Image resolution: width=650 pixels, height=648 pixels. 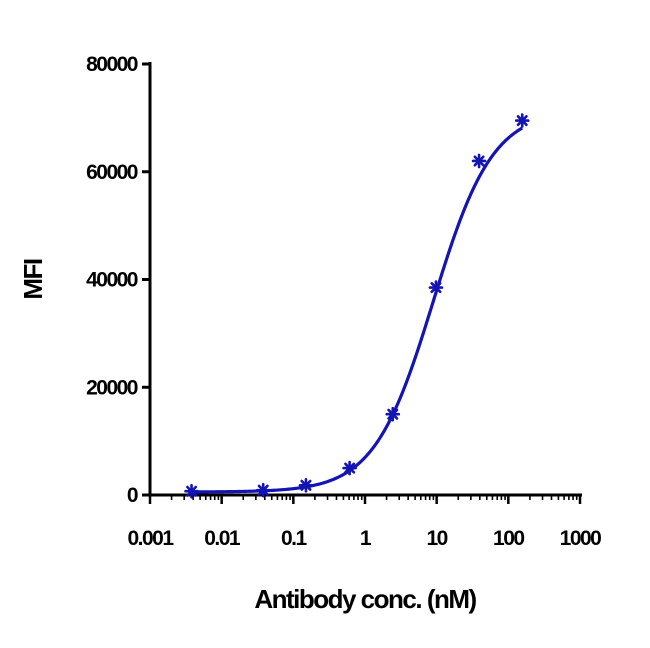 What do you see at coordinates (132, 495) in the screenshot?
I see `y-tick-label: 0` at bounding box center [132, 495].